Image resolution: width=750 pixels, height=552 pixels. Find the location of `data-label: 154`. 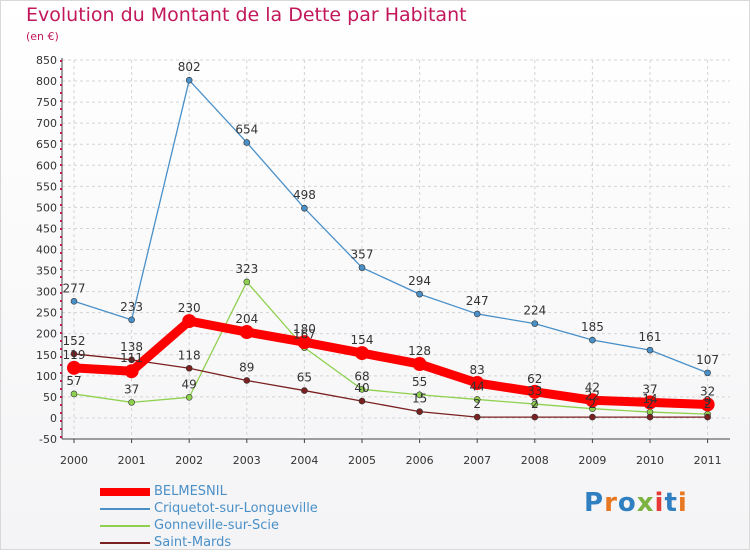

data-label: 154 is located at coordinates (362, 340).